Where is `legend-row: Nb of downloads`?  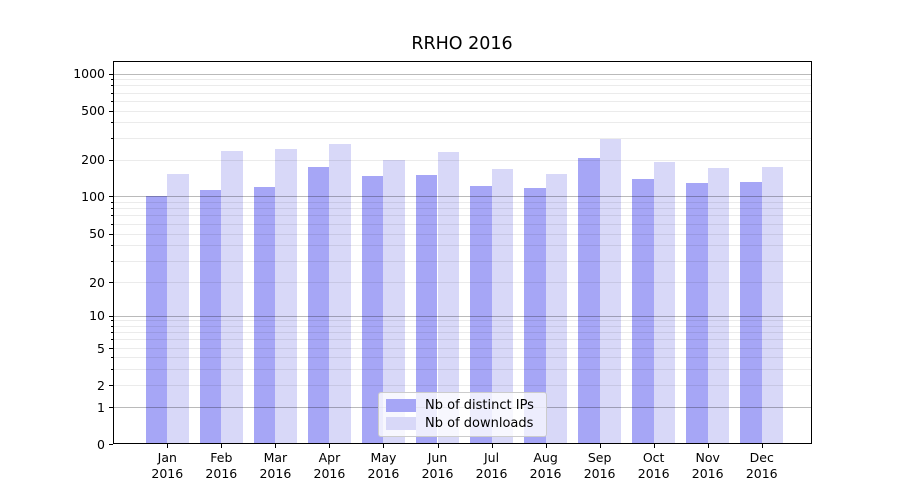 legend-row: Nb of downloads is located at coordinates (461, 423).